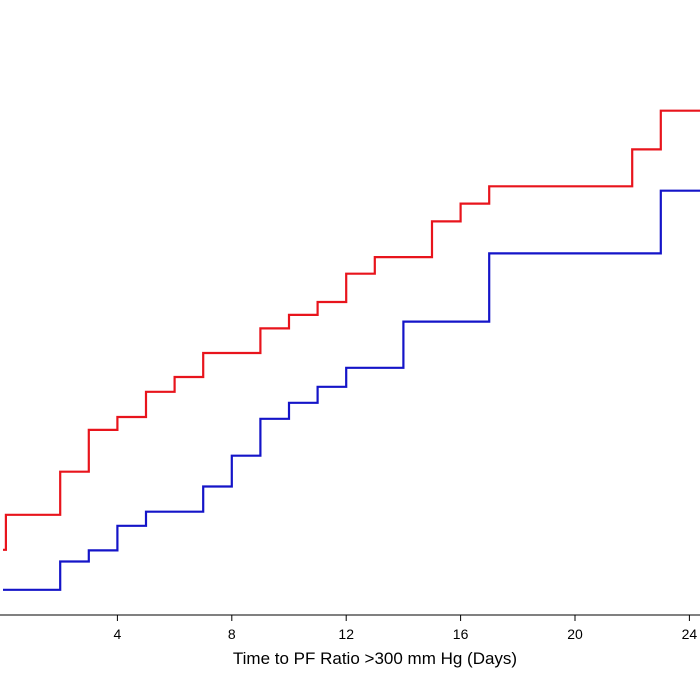  Describe the element at coordinates (375, 658) in the screenshot. I see `x-axis-title: Time to PF Ratio >300 mm Hg (Days)` at that location.